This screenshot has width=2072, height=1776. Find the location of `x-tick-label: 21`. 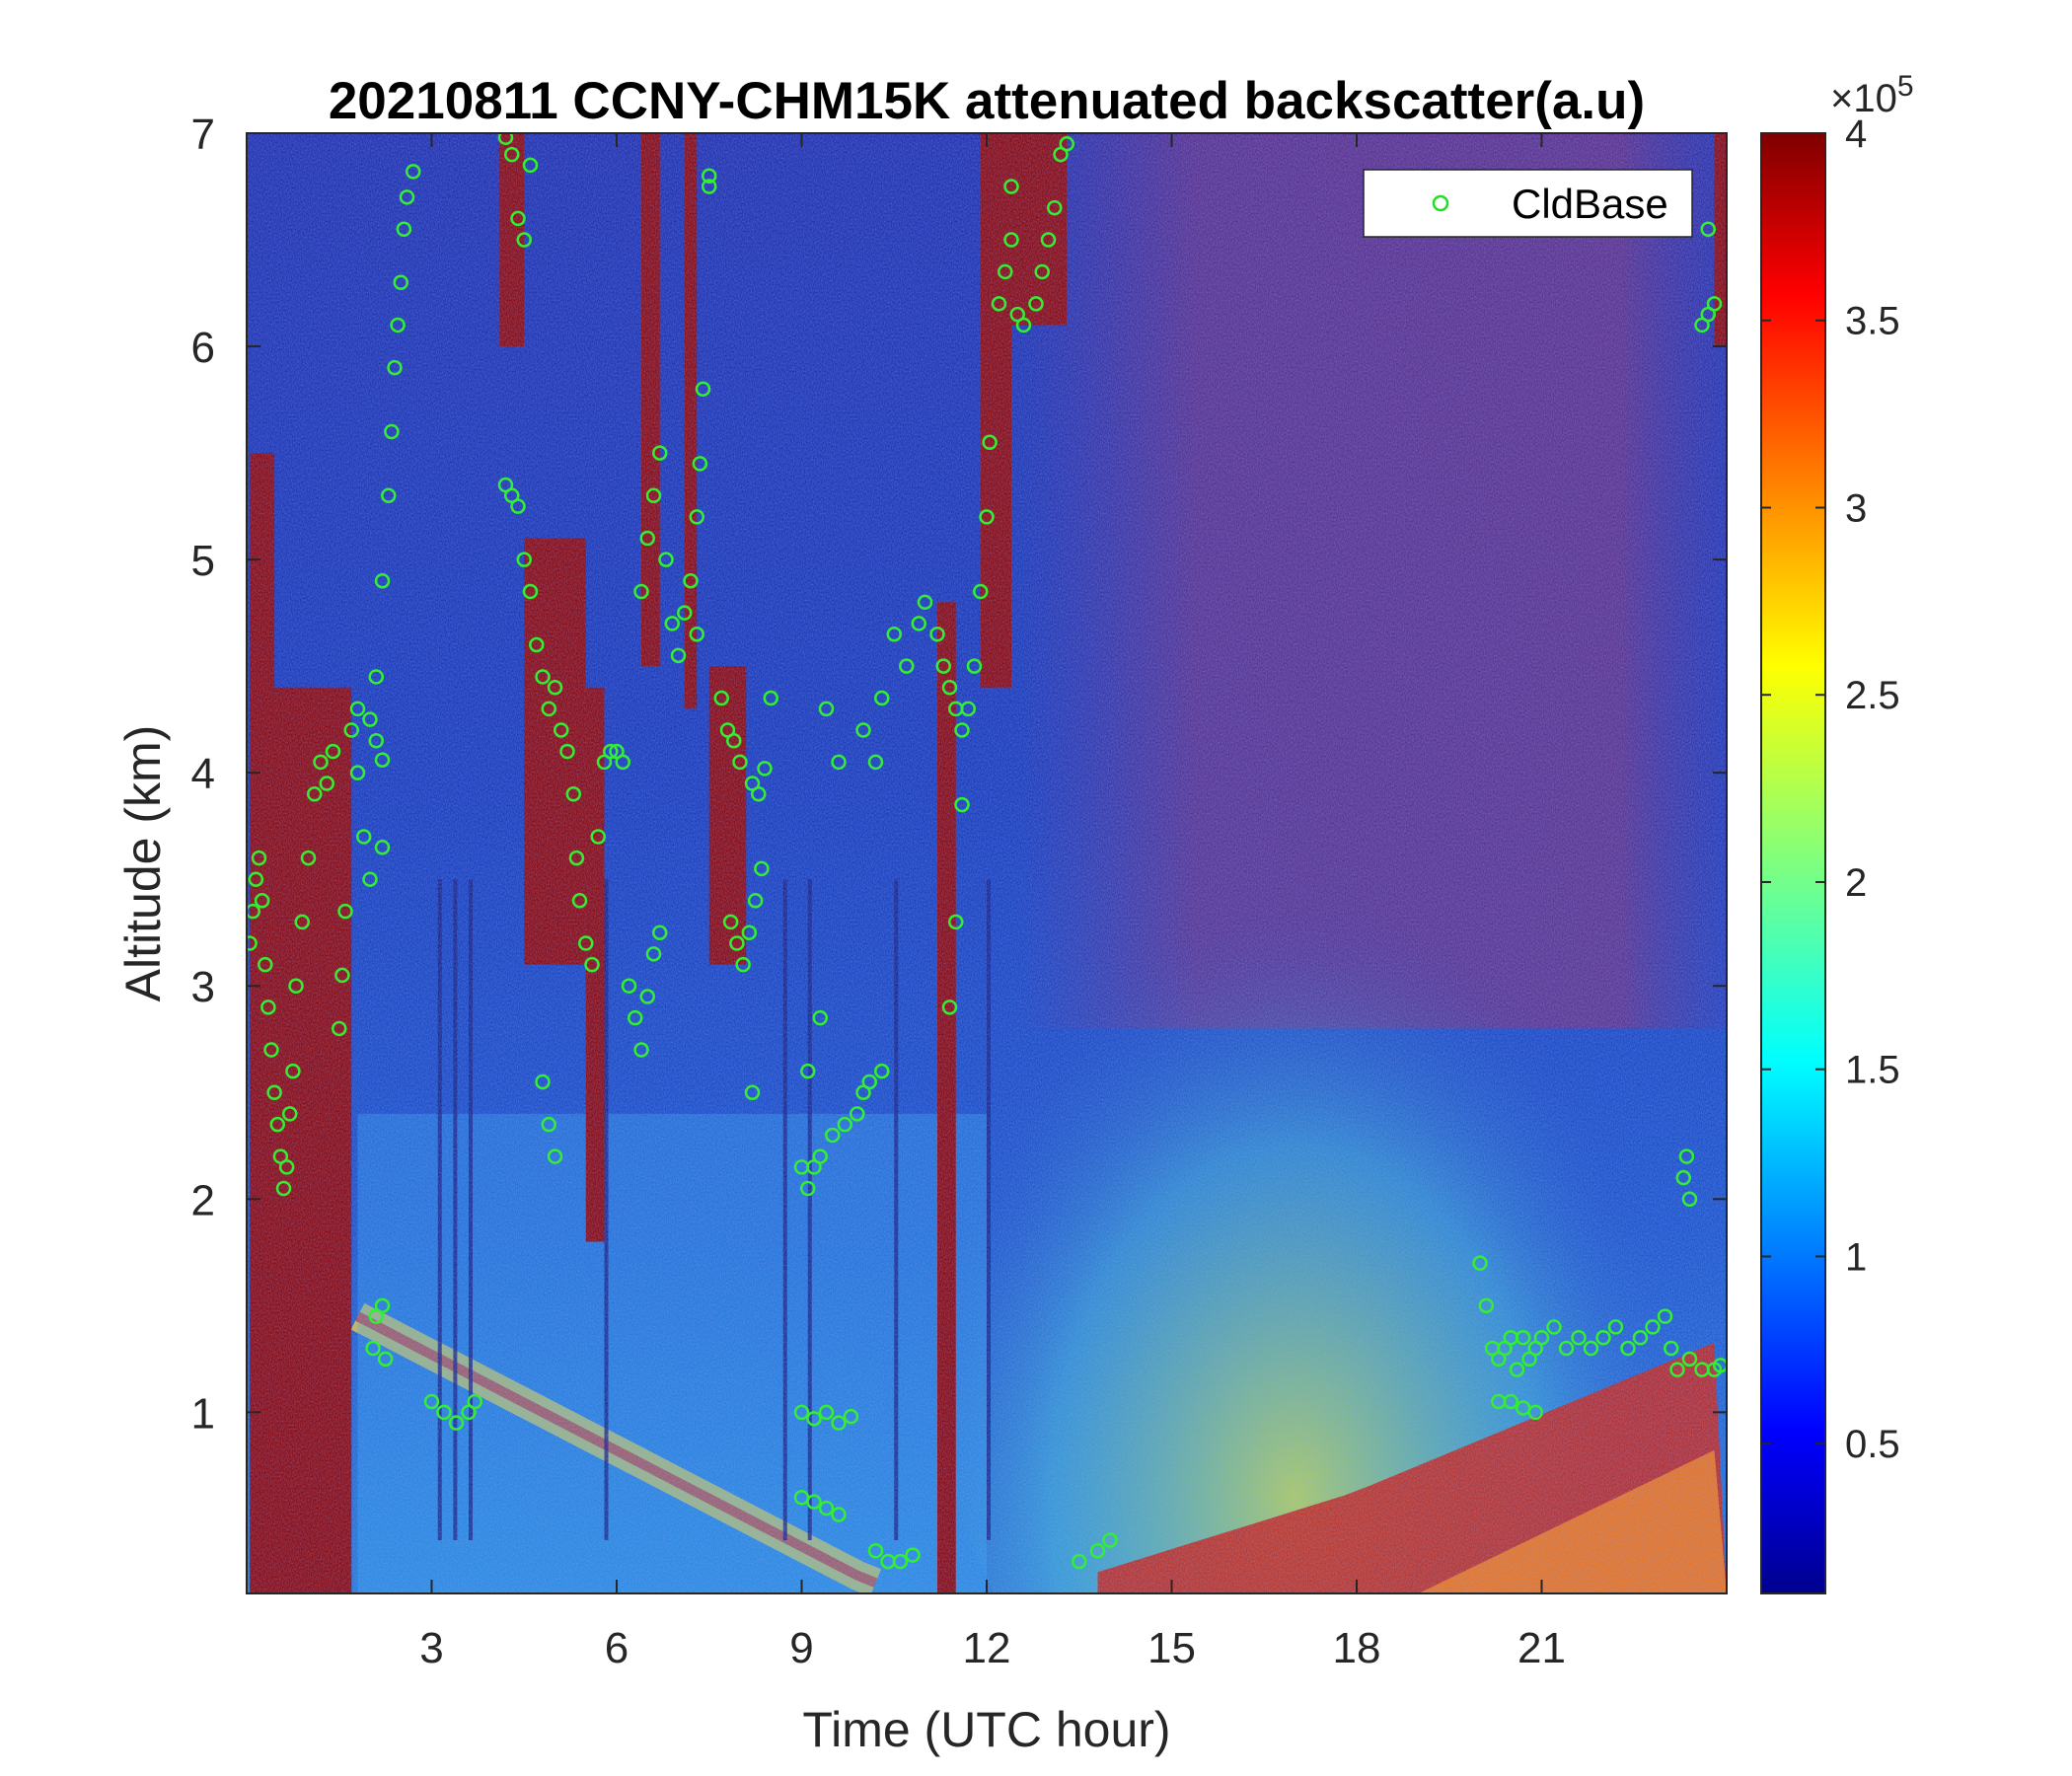

x-tick-label: 21 is located at coordinates (1542, 1648).